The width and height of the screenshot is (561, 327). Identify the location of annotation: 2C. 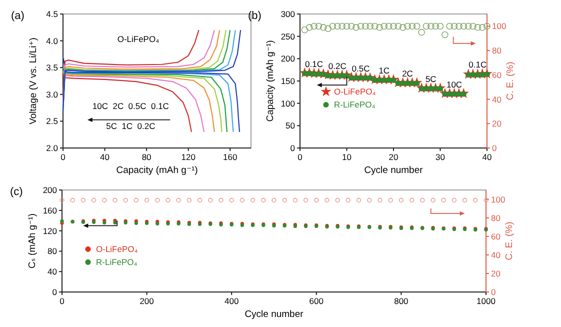
(407, 73).